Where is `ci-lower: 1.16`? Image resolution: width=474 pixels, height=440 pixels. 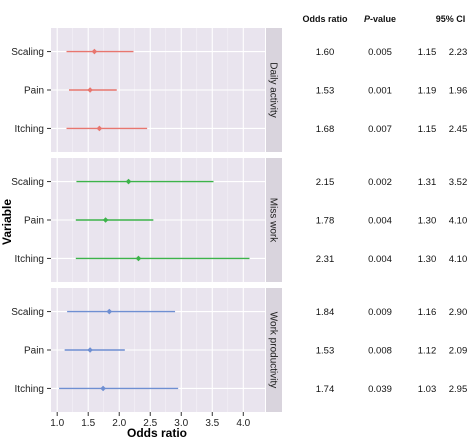 ci-lower: 1.16 is located at coordinates (427, 312).